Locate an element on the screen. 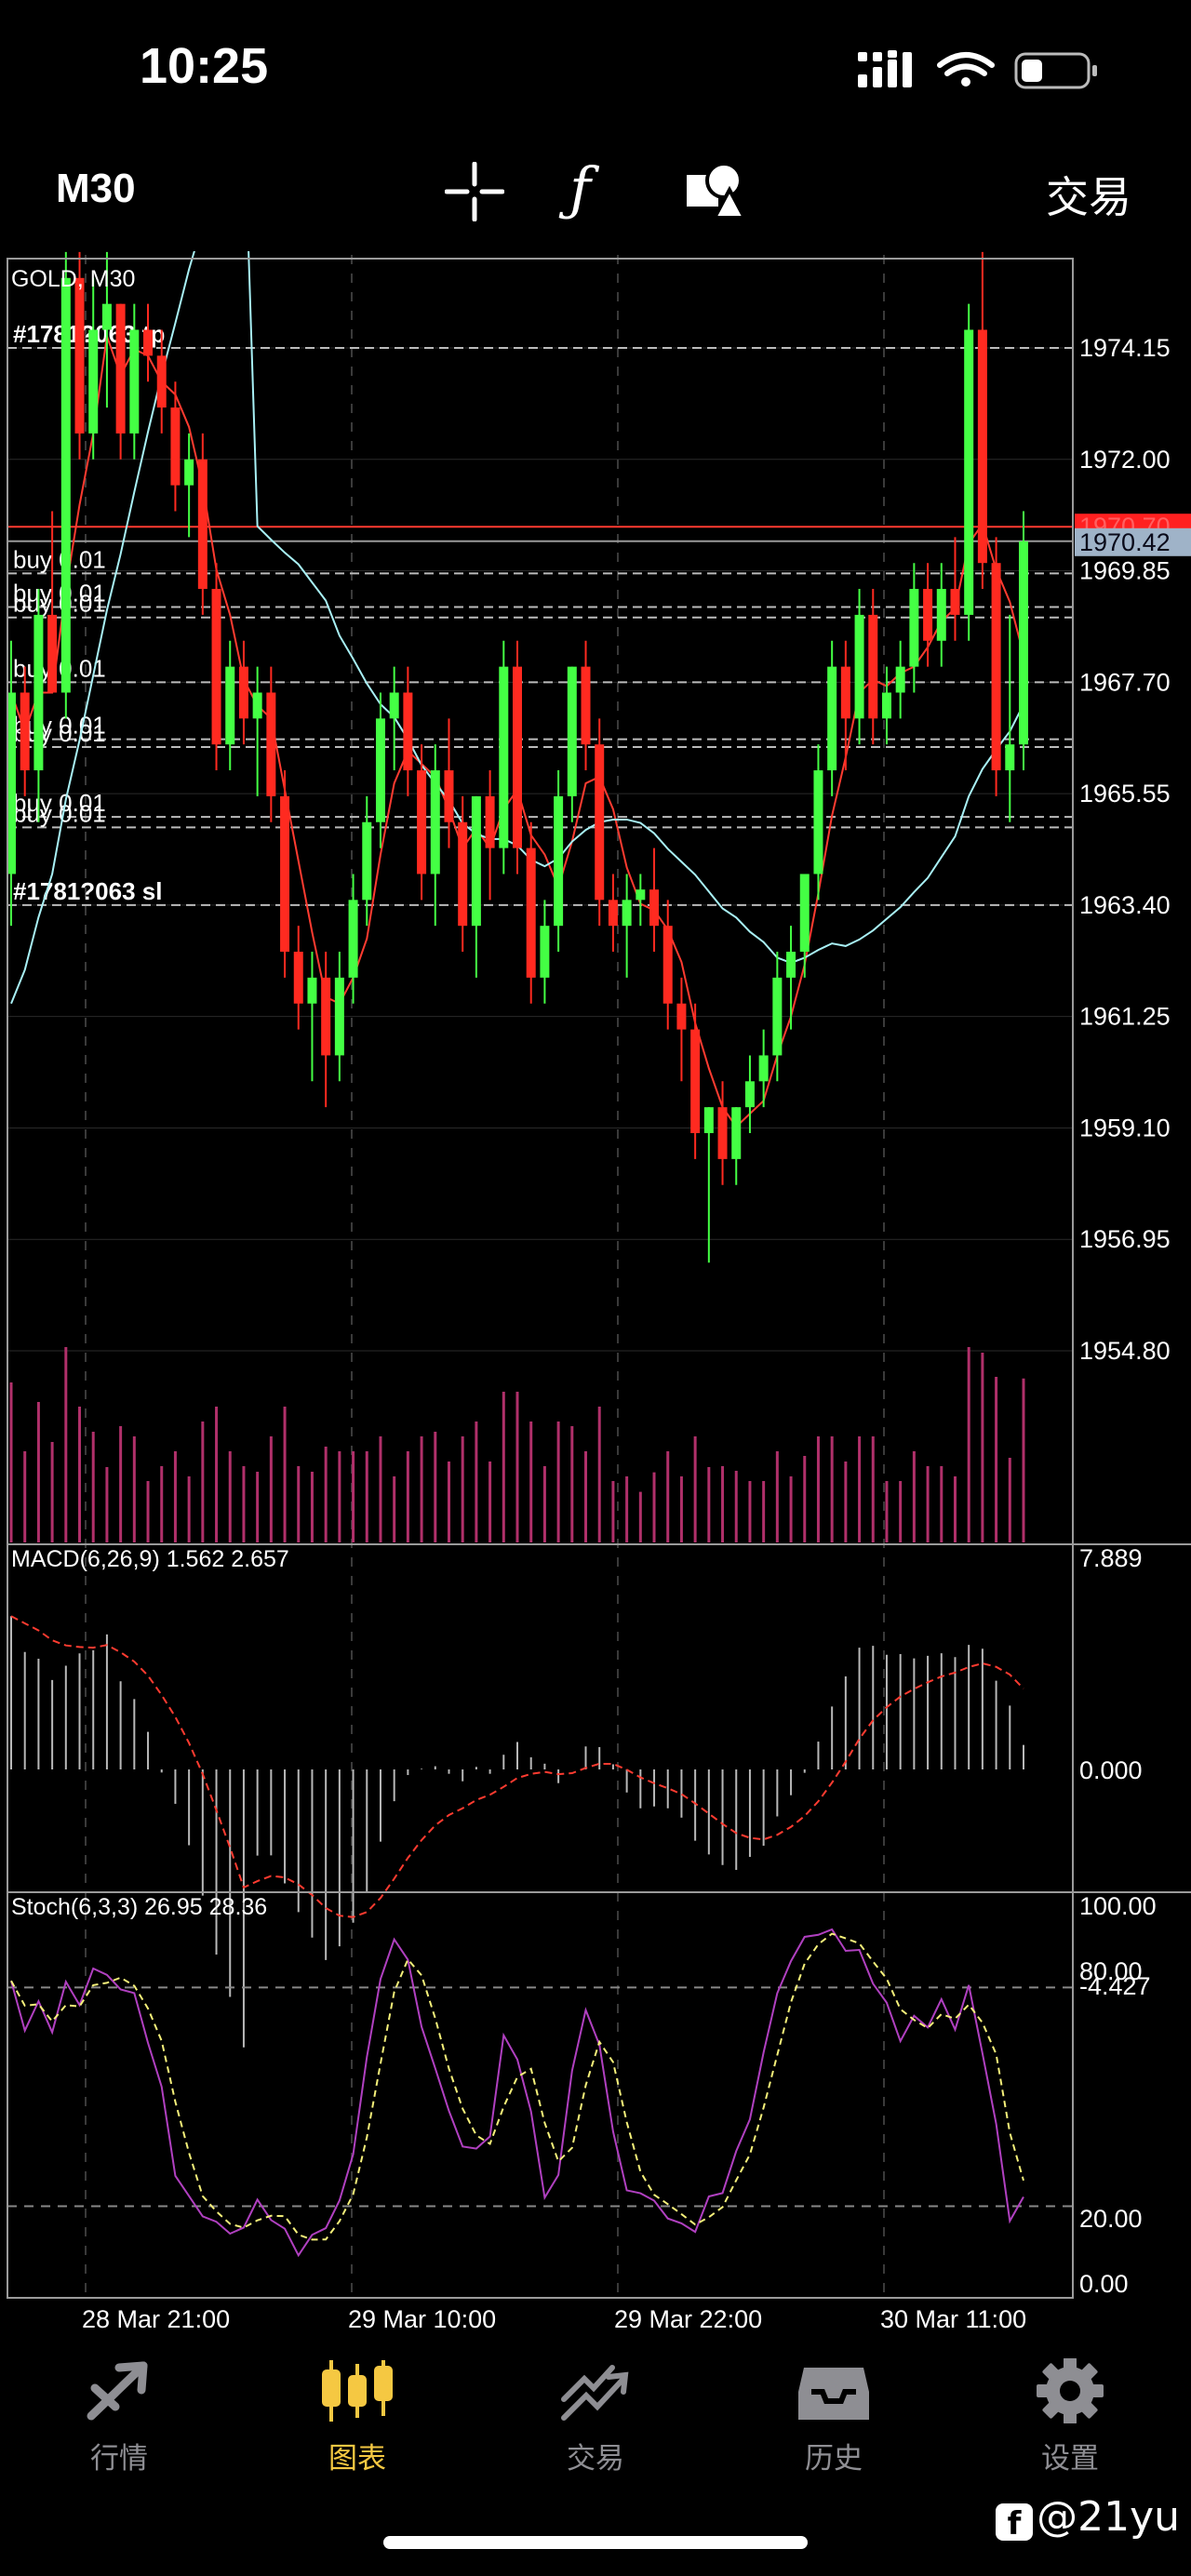 The image size is (1191, 2576). trade-button: 交易 is located at coordinates (1088, 197).